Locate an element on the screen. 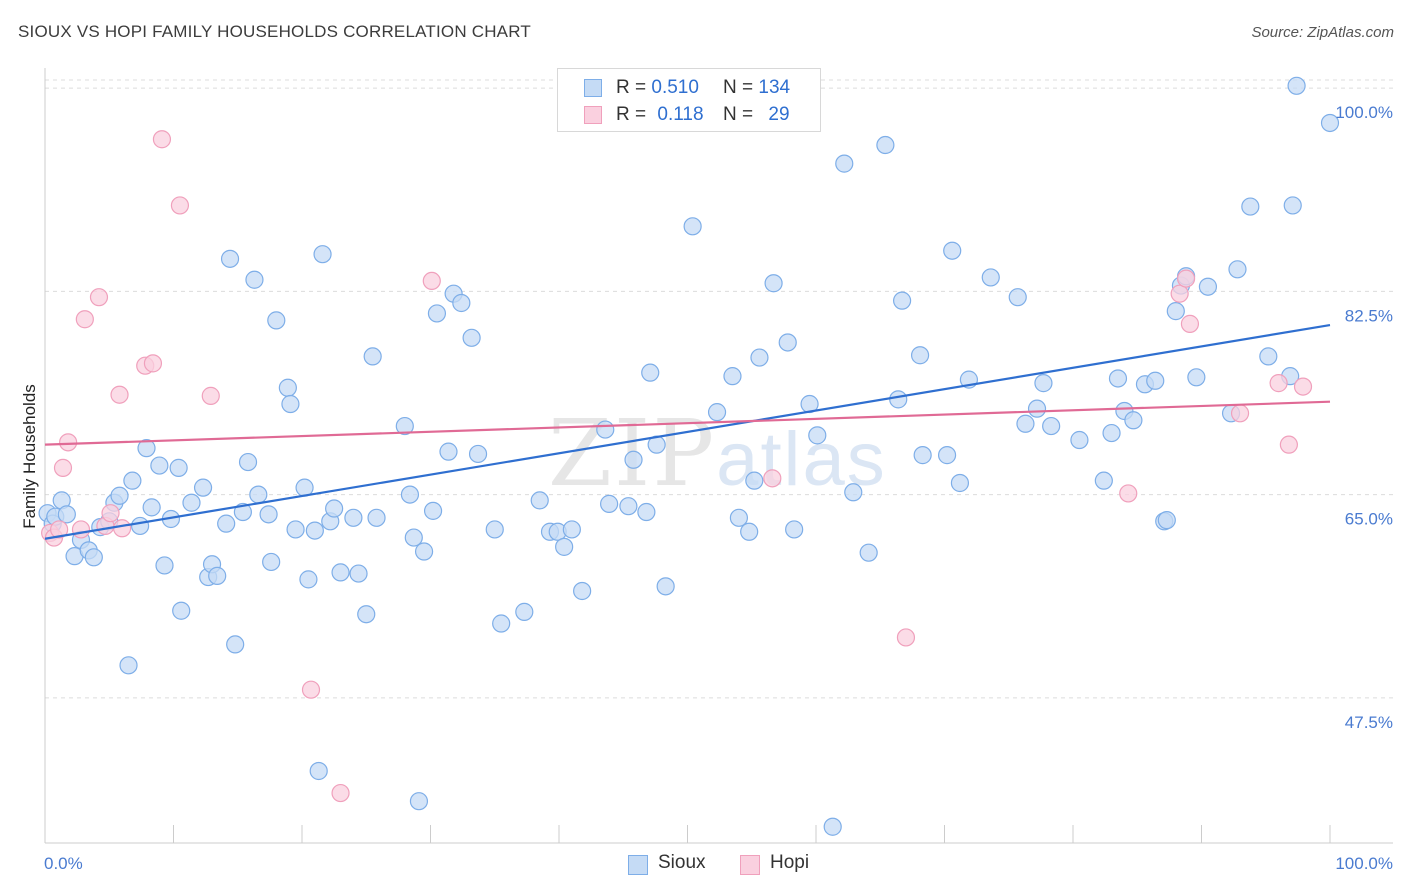 The height and width of the screenshot is (892, 1406). n-value: 134 is located at coordinates (774, 87).